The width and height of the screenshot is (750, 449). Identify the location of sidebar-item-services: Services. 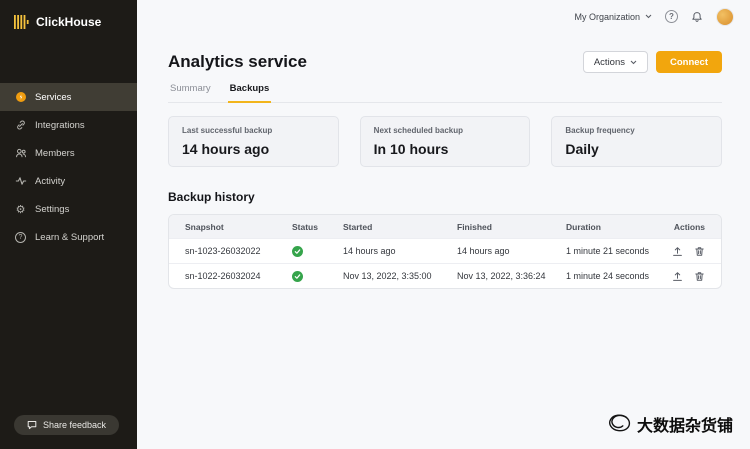
(68, 97).